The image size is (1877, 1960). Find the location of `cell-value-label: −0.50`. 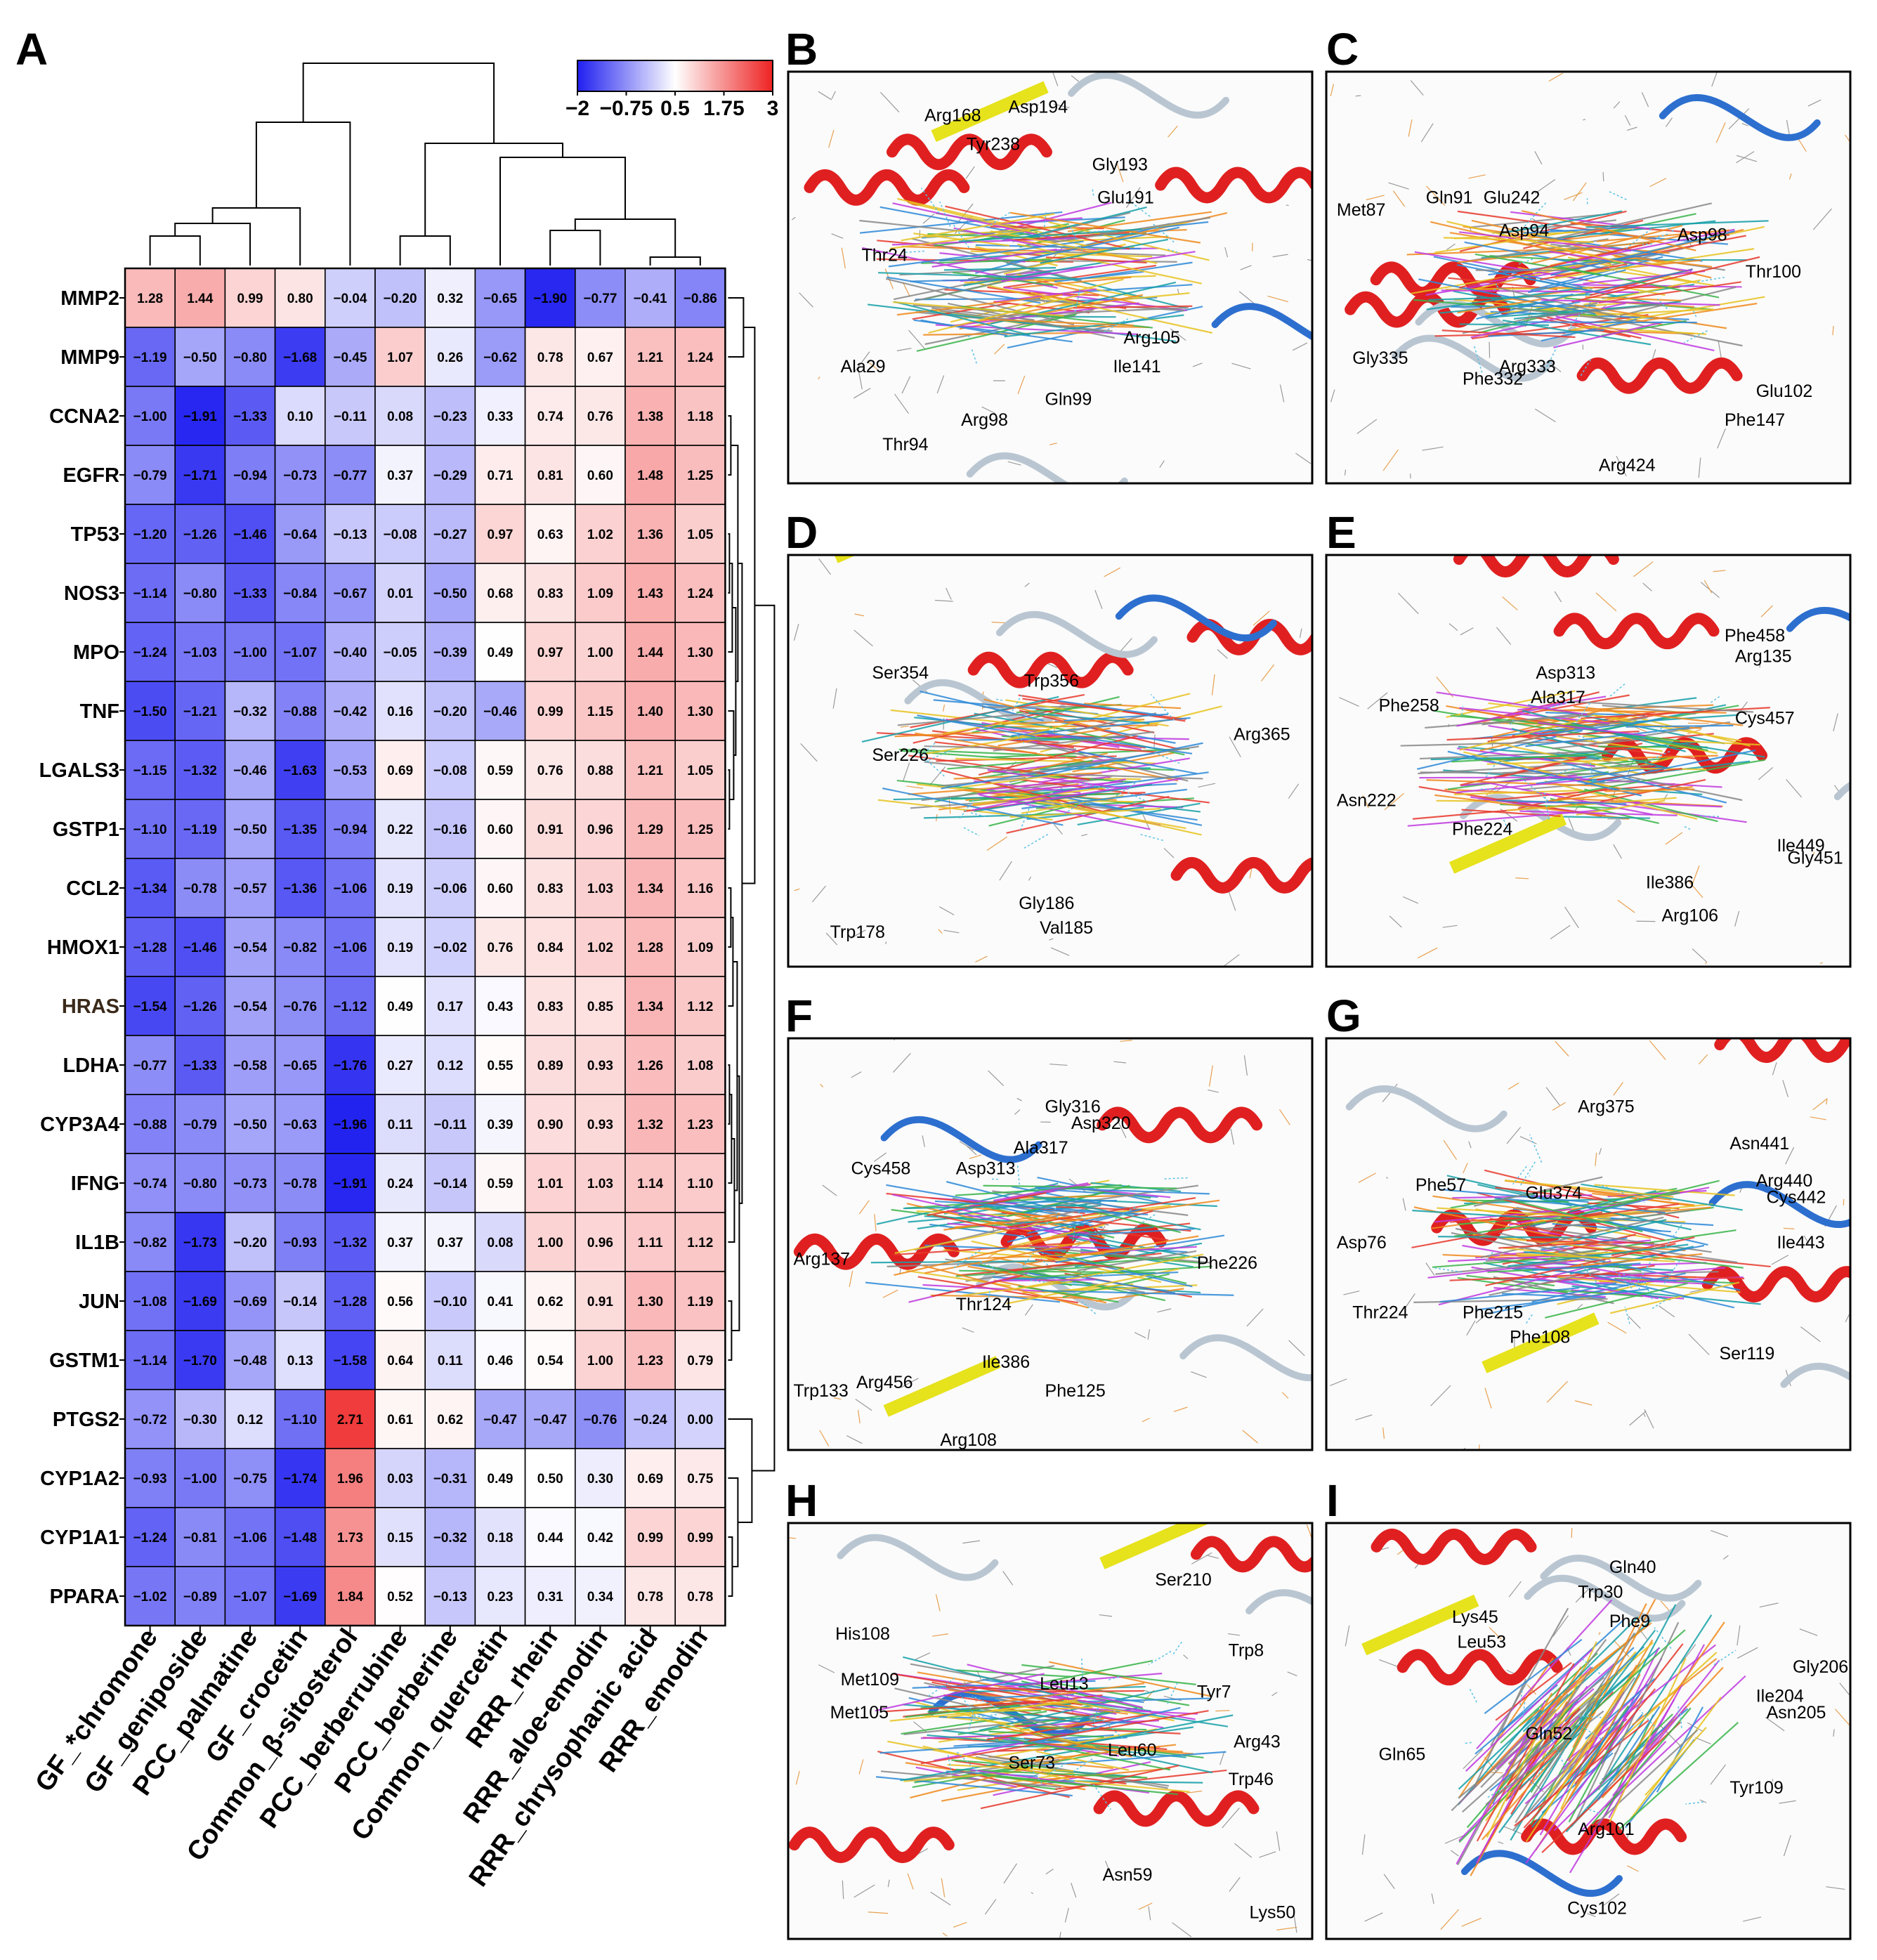

cell-value-label: −0.50 is located at coordinates (200, 358).